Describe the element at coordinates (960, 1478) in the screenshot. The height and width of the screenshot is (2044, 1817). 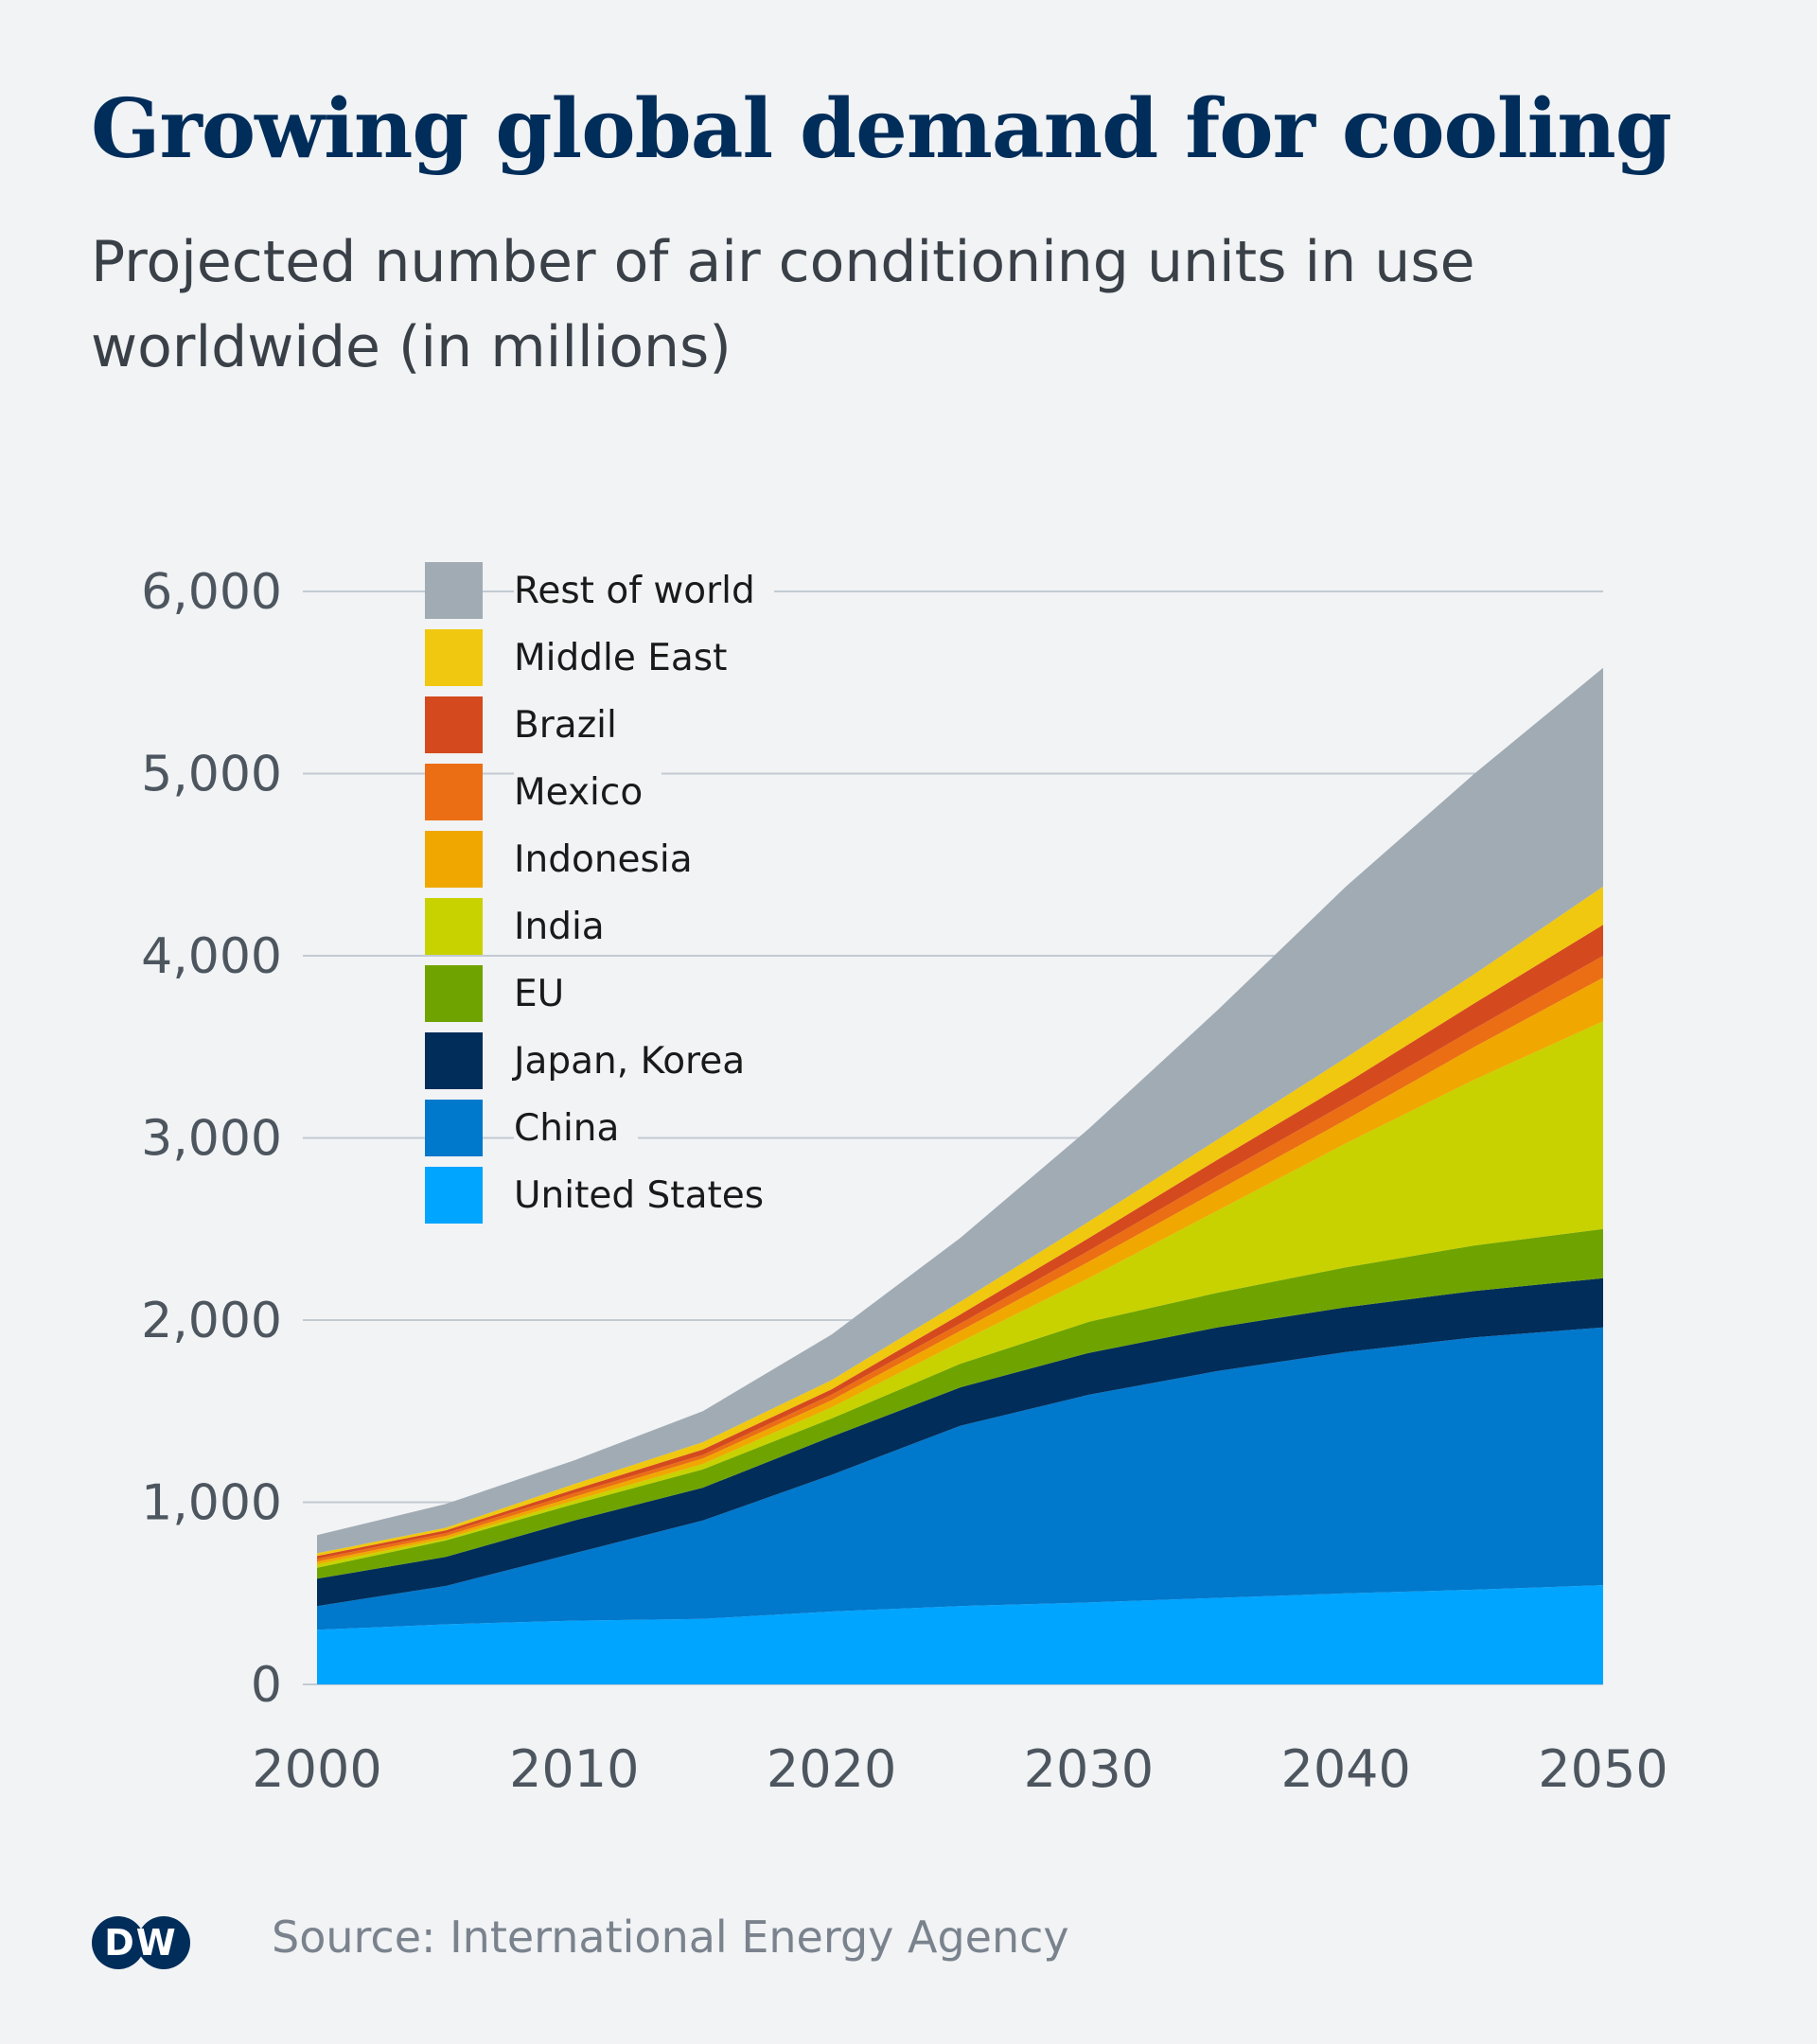
I see `area-china` at that location.